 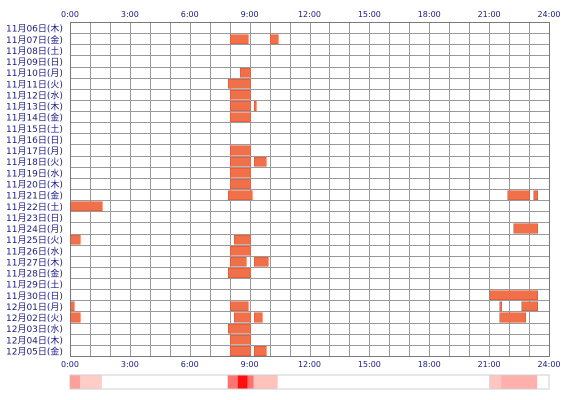 What do you see at coordinates (34, 285) in the screenshot?
I see `row-label: 11月29日(土)` at bounding box center [34, 285].